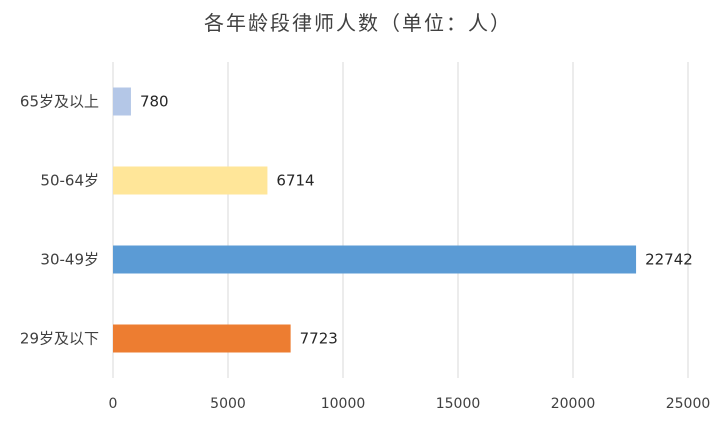 This screenshot has width=716, height=423. I want to click on x-tick-label: 5000, so click(228, 404).